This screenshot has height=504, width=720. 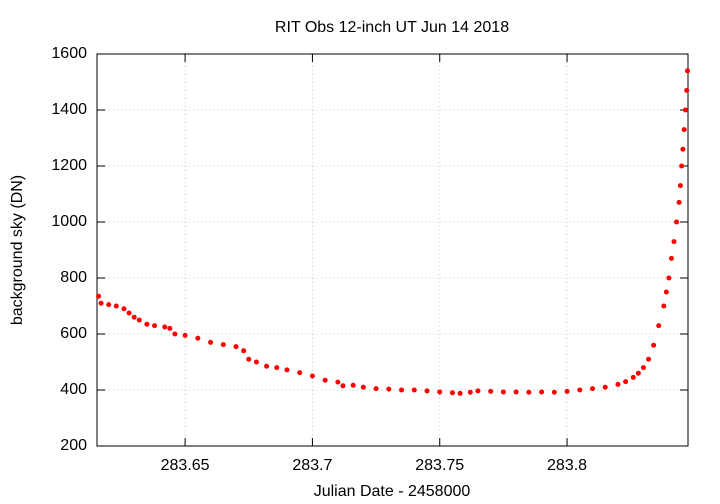 I want to click on x-tick-label: 283.75, so click(x=439, y=465).